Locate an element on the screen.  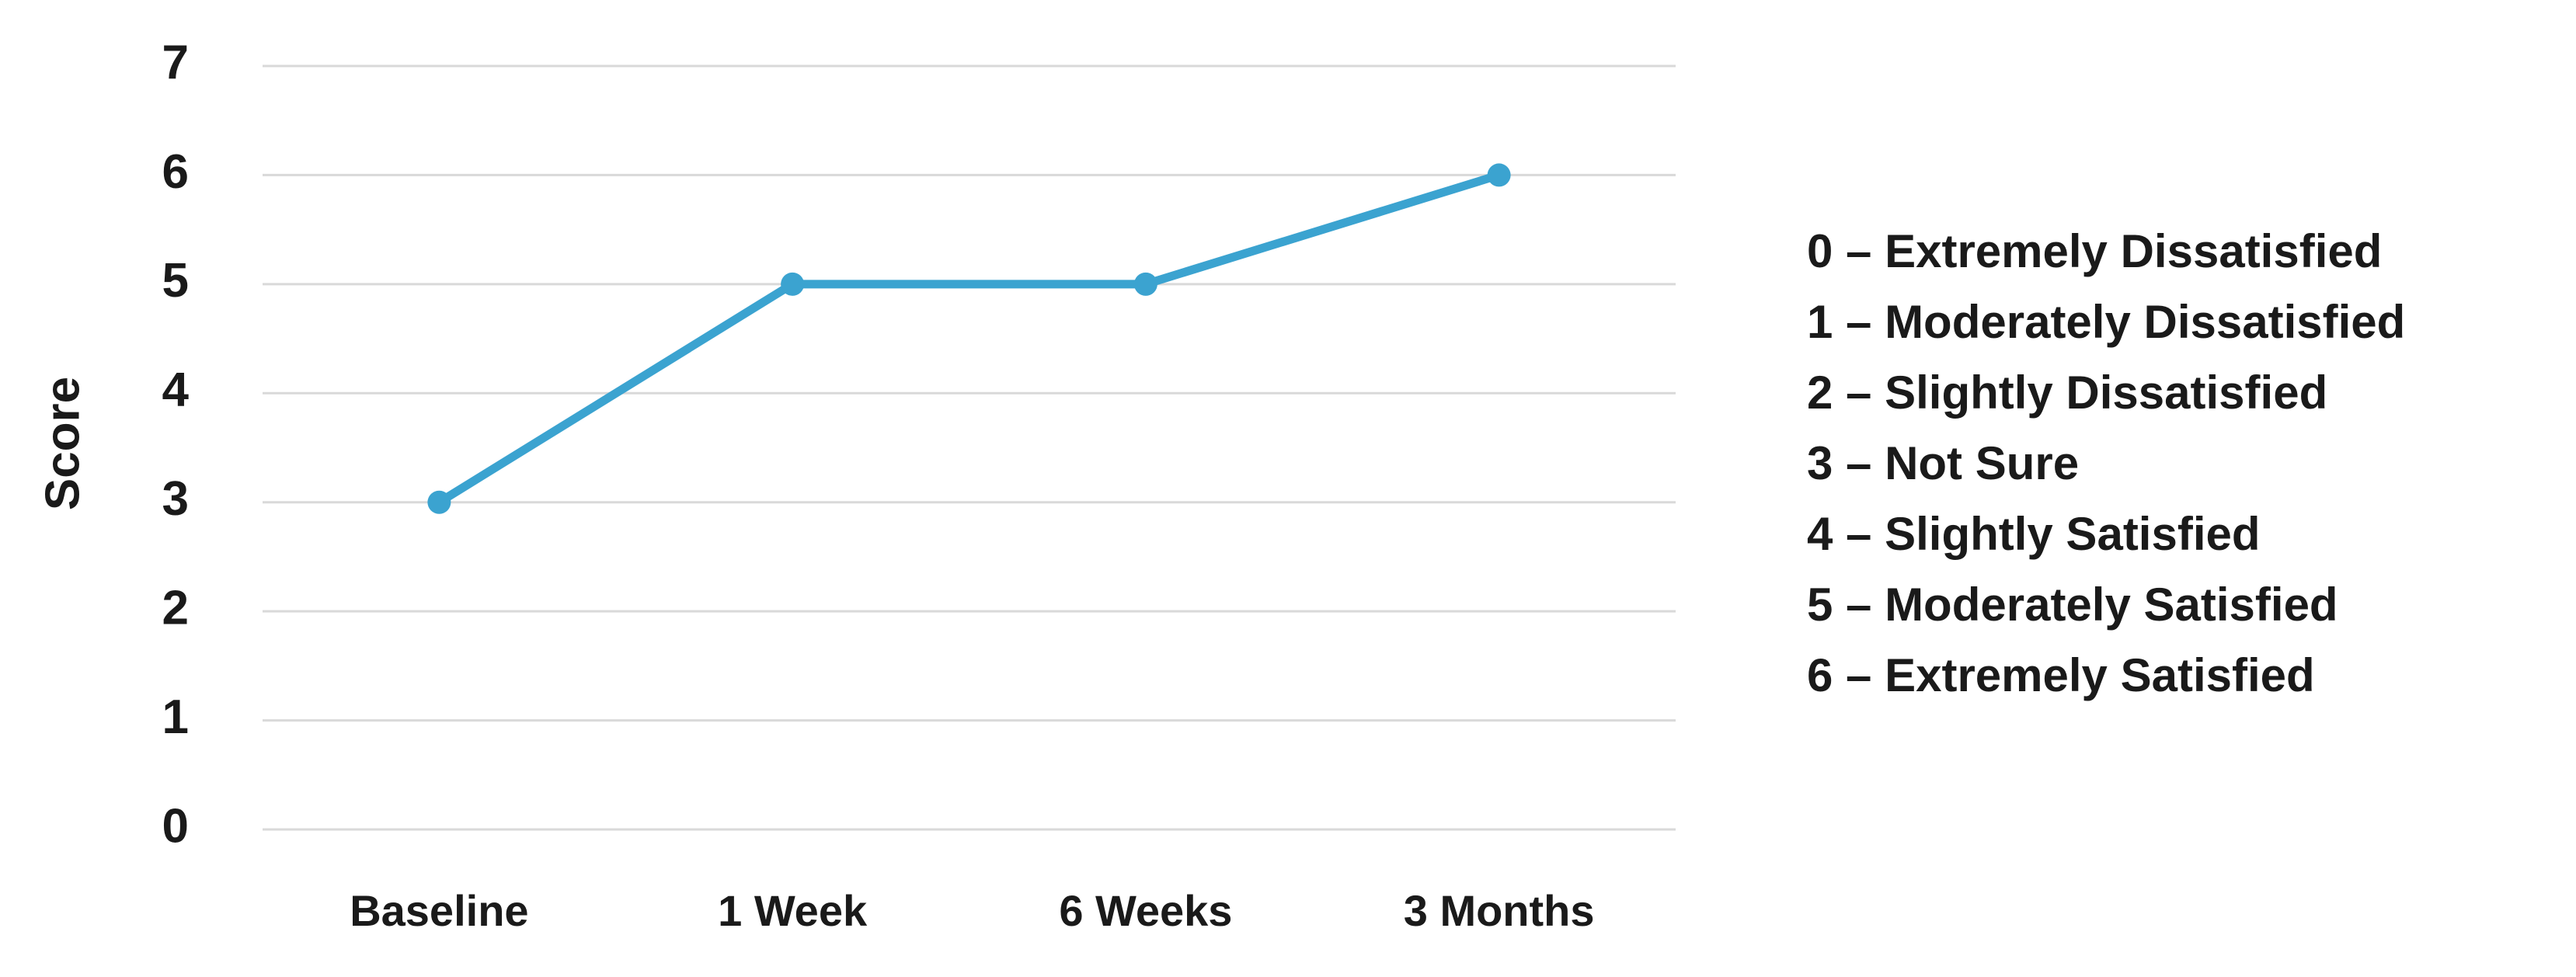
y-tick-label: 1 is located at coordinates (175, 717).